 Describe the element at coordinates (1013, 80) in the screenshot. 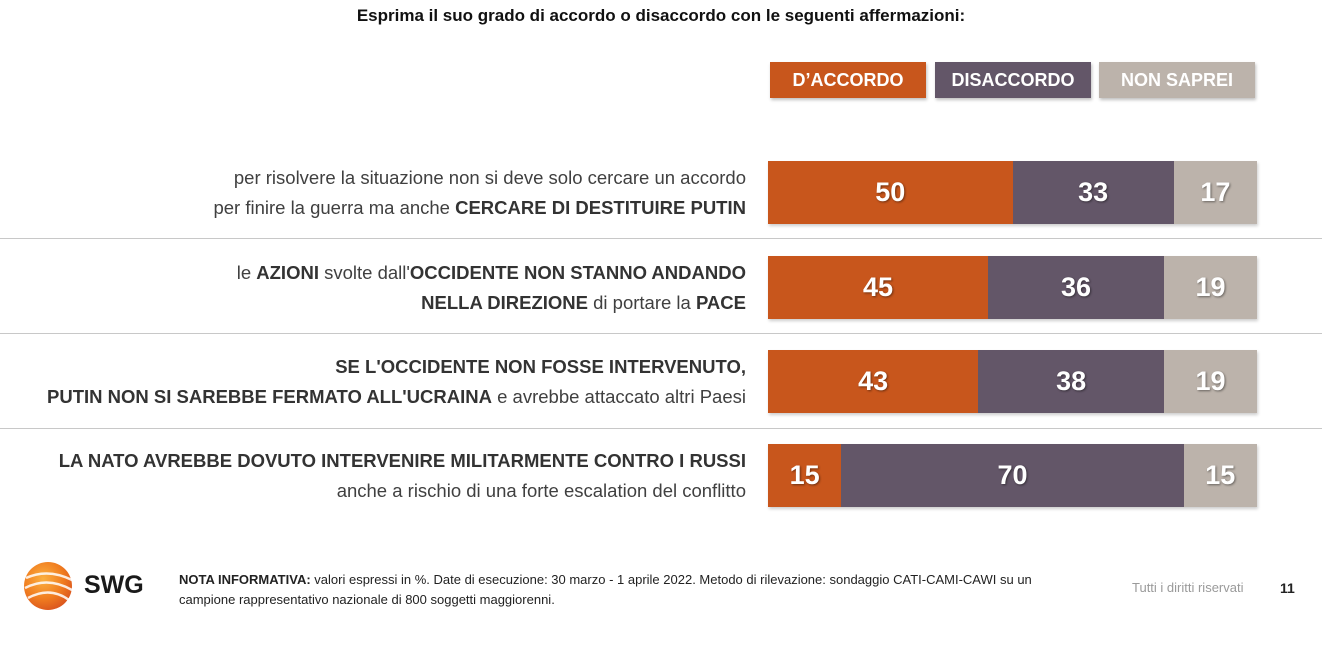

I see `legend-item-1: DISACCORDO` at that location.